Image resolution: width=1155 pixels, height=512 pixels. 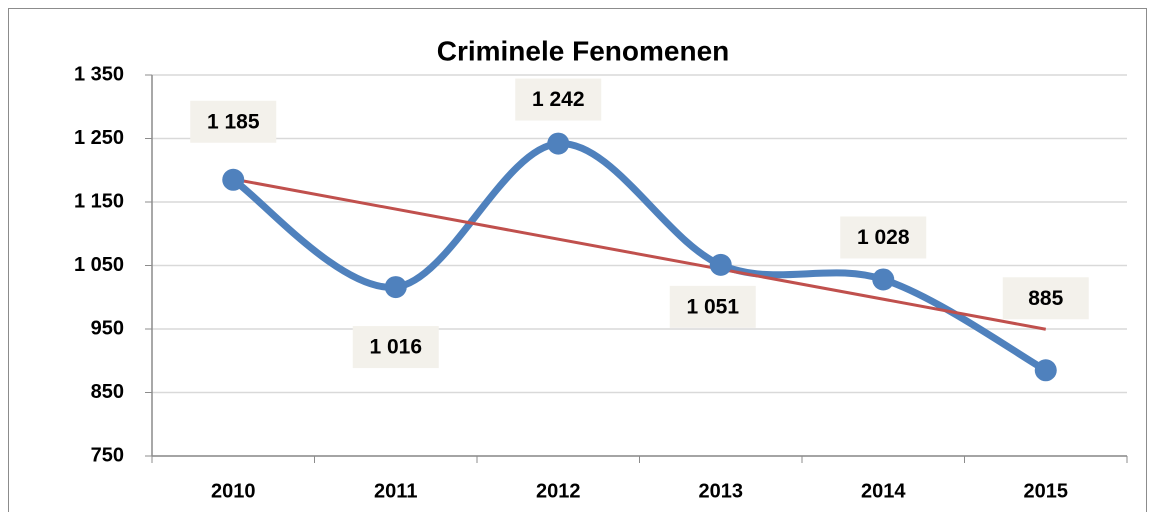 I want to click on chart-title: Criminele Fenomenen, so click(x=583, y=50).